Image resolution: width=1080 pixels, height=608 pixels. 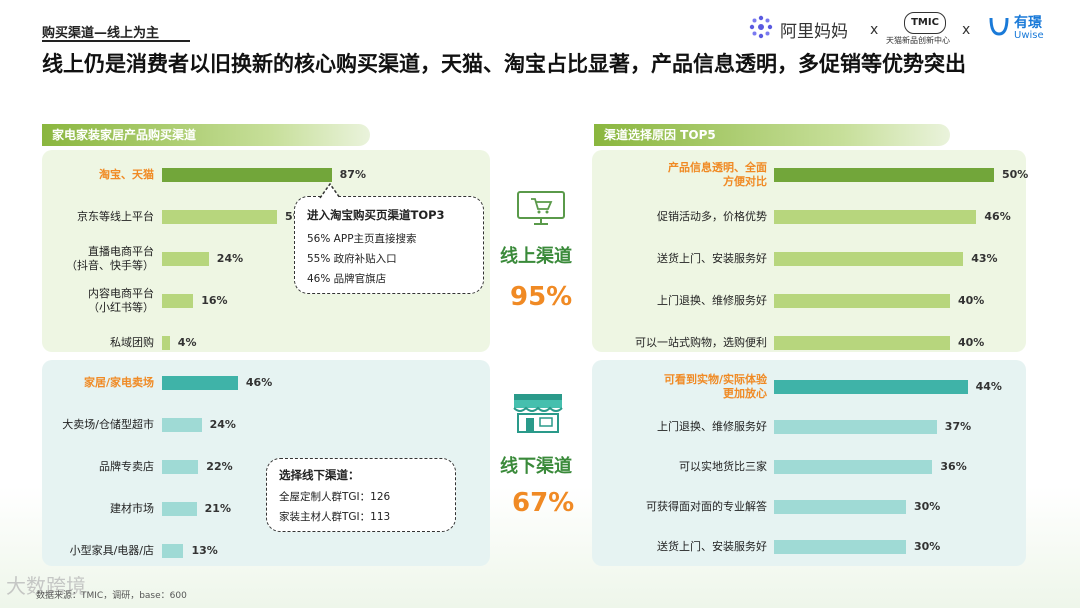 I want to click on bar-category-label: 家居/家电卖场, so click(x=118, y=382).